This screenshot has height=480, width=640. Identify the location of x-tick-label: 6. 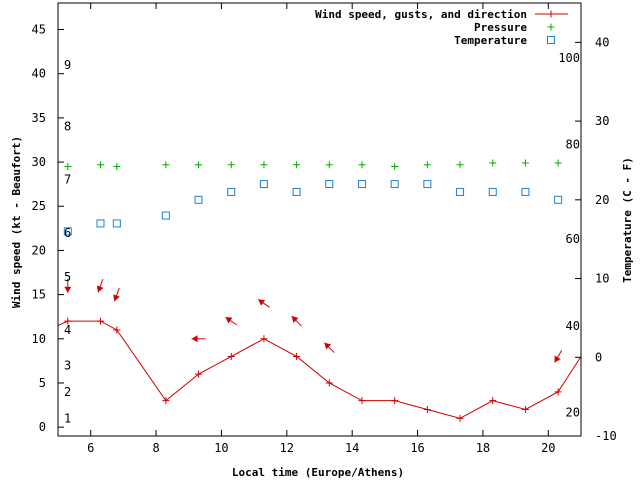
(90, 448).